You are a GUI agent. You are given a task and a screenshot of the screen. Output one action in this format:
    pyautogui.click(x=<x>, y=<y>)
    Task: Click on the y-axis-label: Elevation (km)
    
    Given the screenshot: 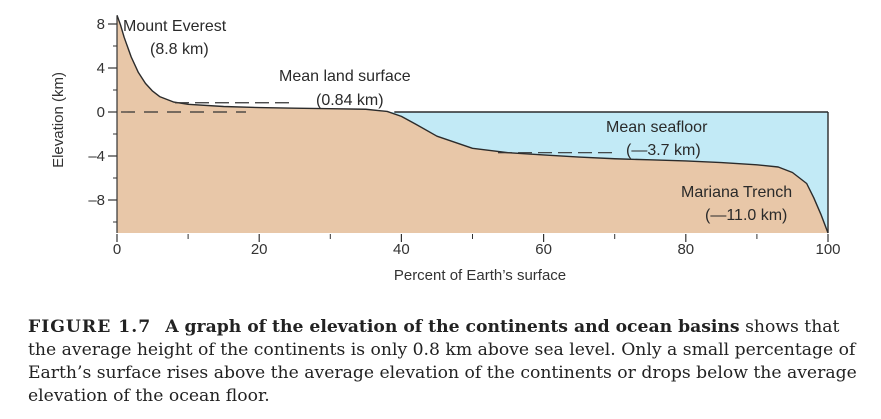 What is the action you would take?
    pyautogui.click(x=58, y=120)
    